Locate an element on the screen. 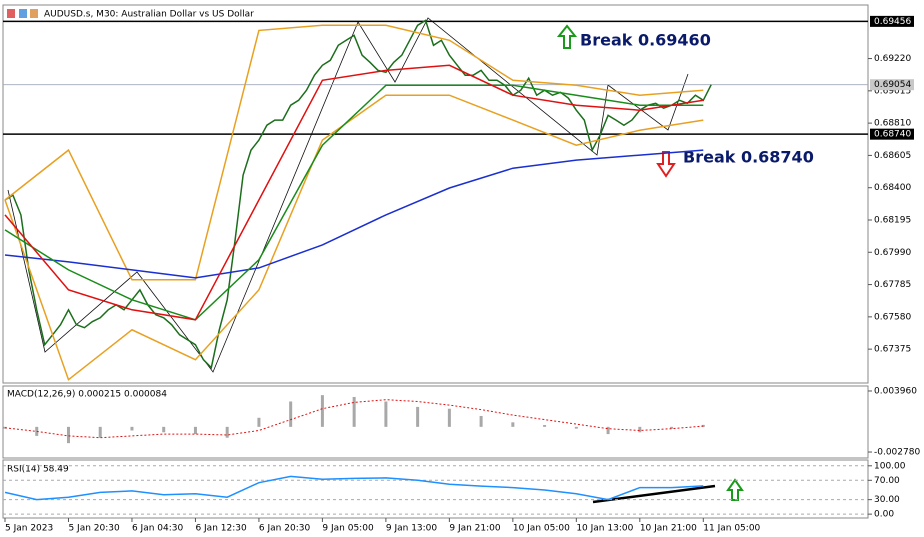 The width and height of the screenshot is (924, 537). rsi-panel is located at coordinates (435, 489).